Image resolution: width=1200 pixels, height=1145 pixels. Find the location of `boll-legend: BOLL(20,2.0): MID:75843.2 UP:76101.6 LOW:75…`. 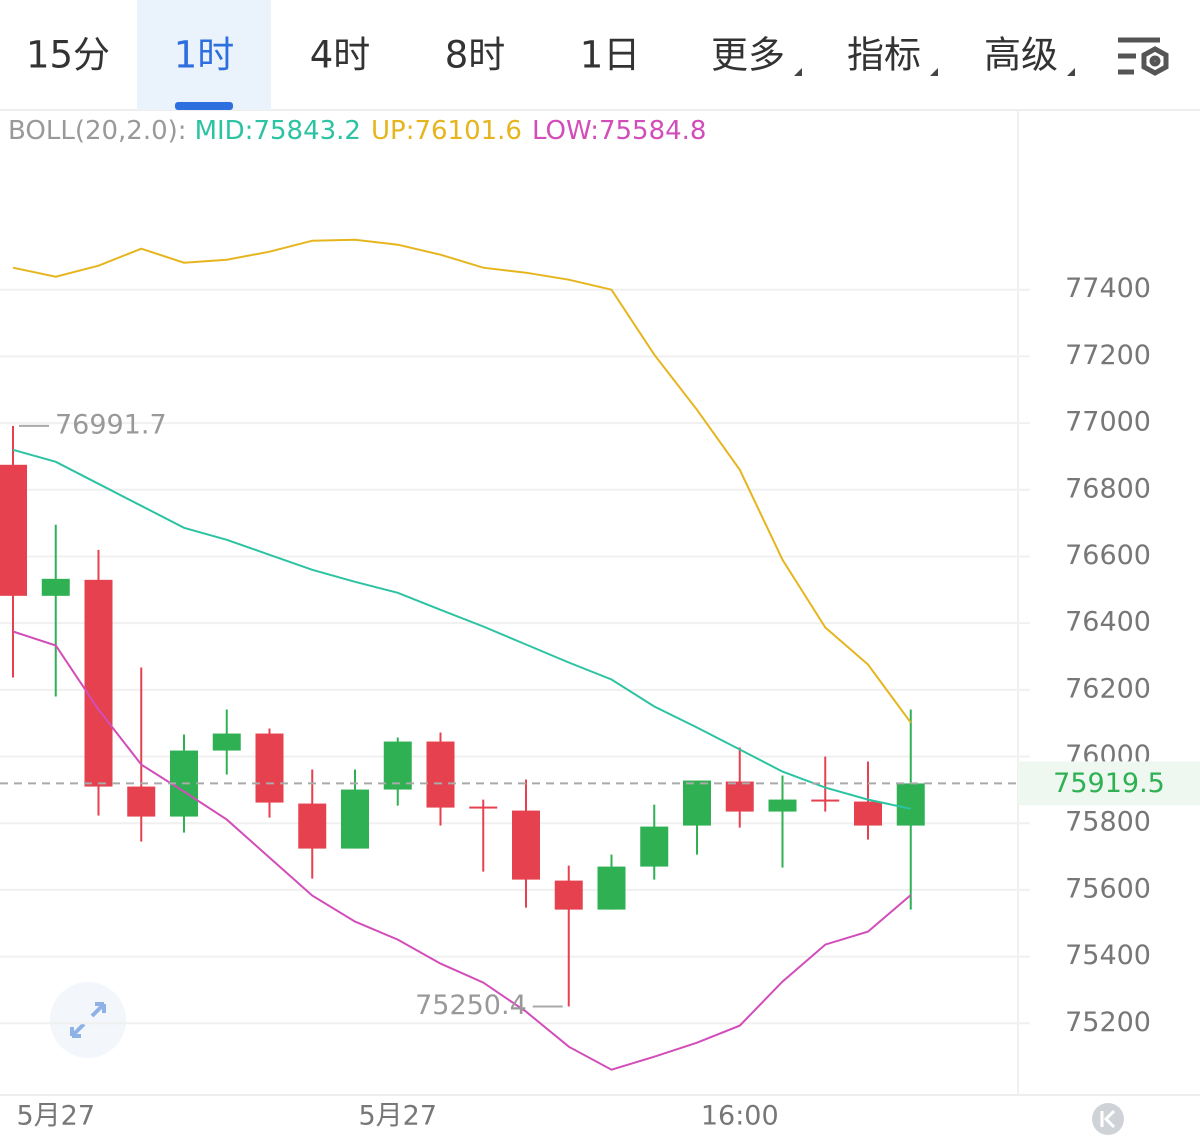

boll-legend: BOLL(20,2.0): MID:75843.2 UP:76101.6 LOW:75… is located at coordinates (357, 131).